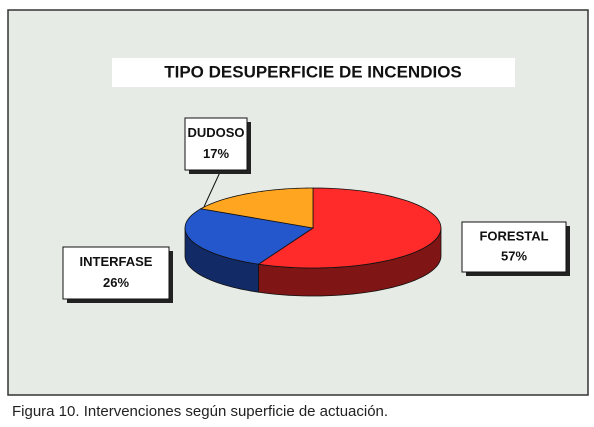  I want to click on leader-line, so click(212, 188).